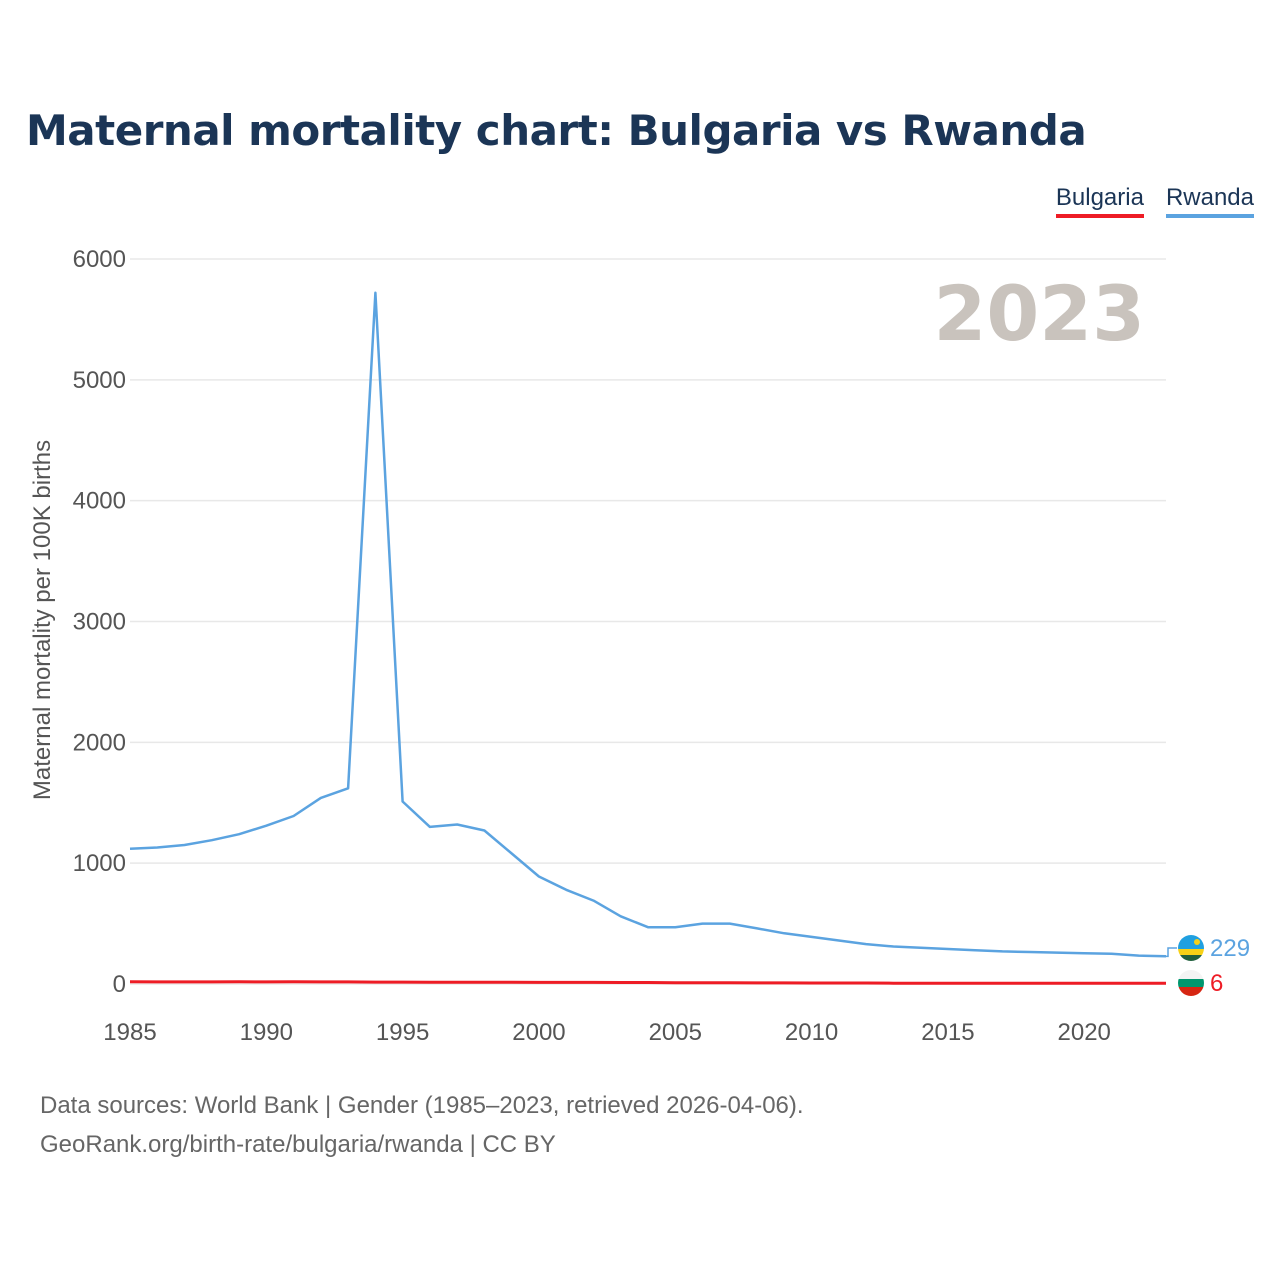 This screenshot has width=1280, height=1280. I want to click on rwanda-last-value: 229, so click(1230, 948).